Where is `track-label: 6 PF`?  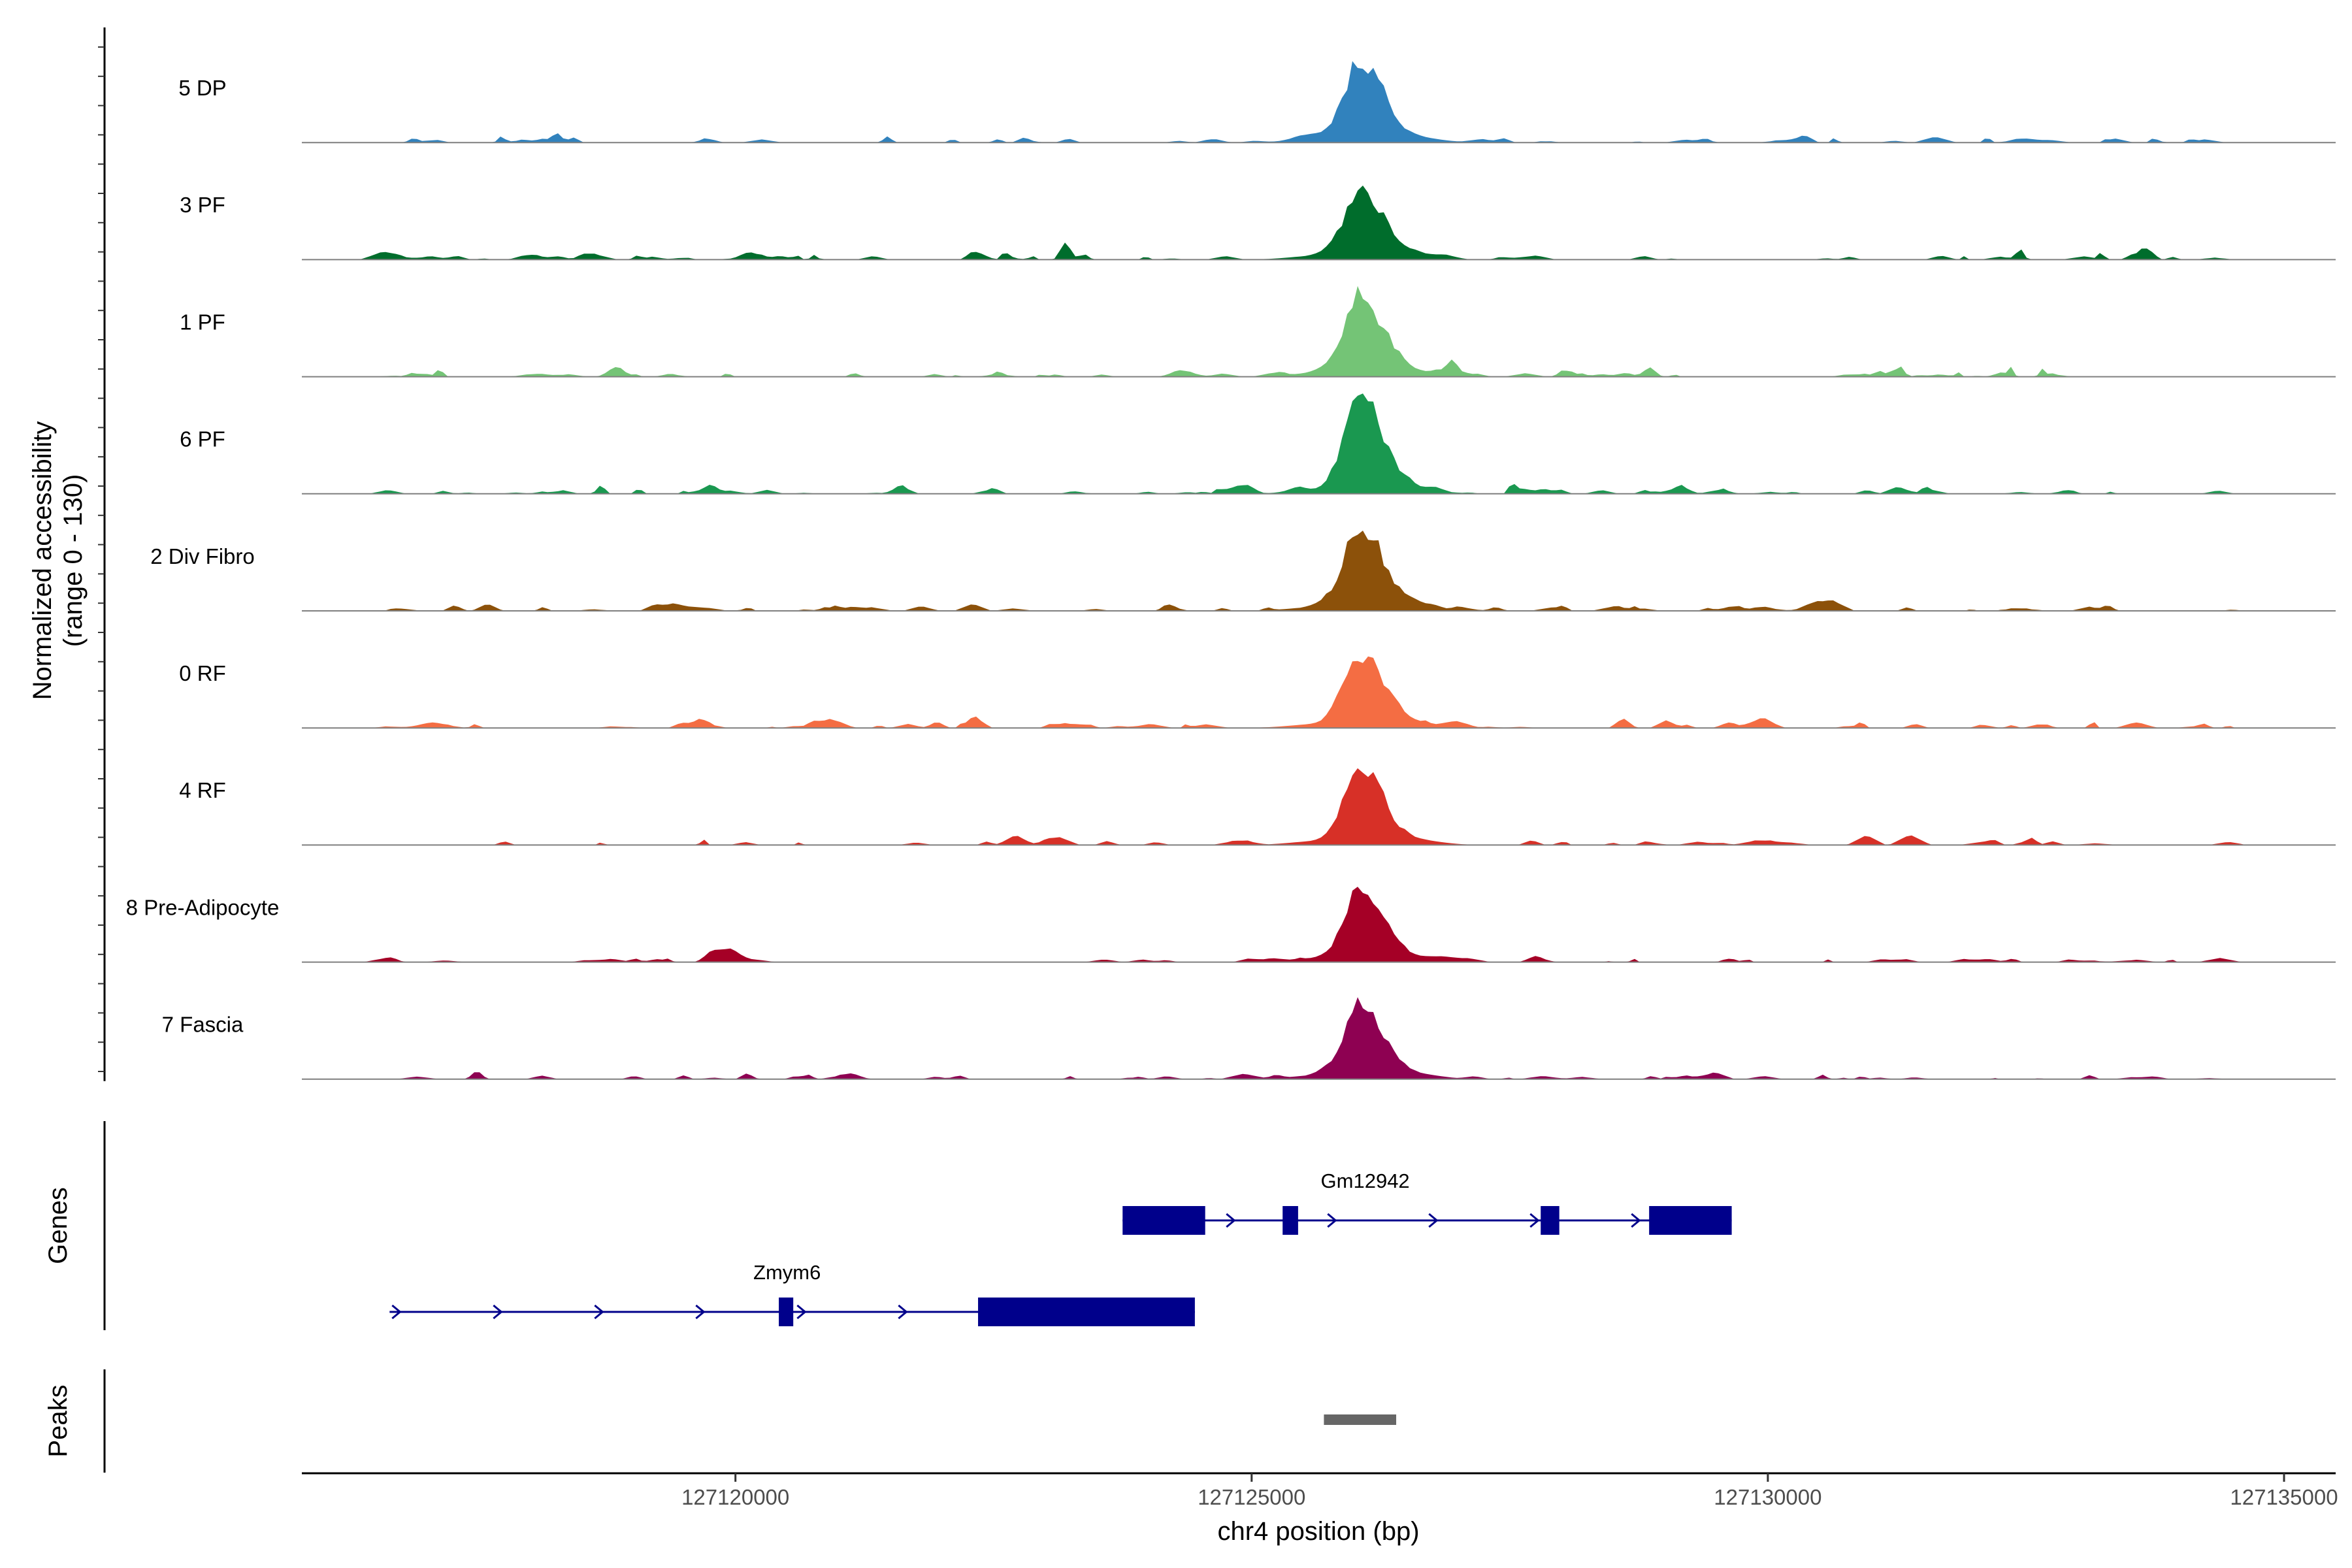 track-label: 6 PF is located at coordinates (202, 439).